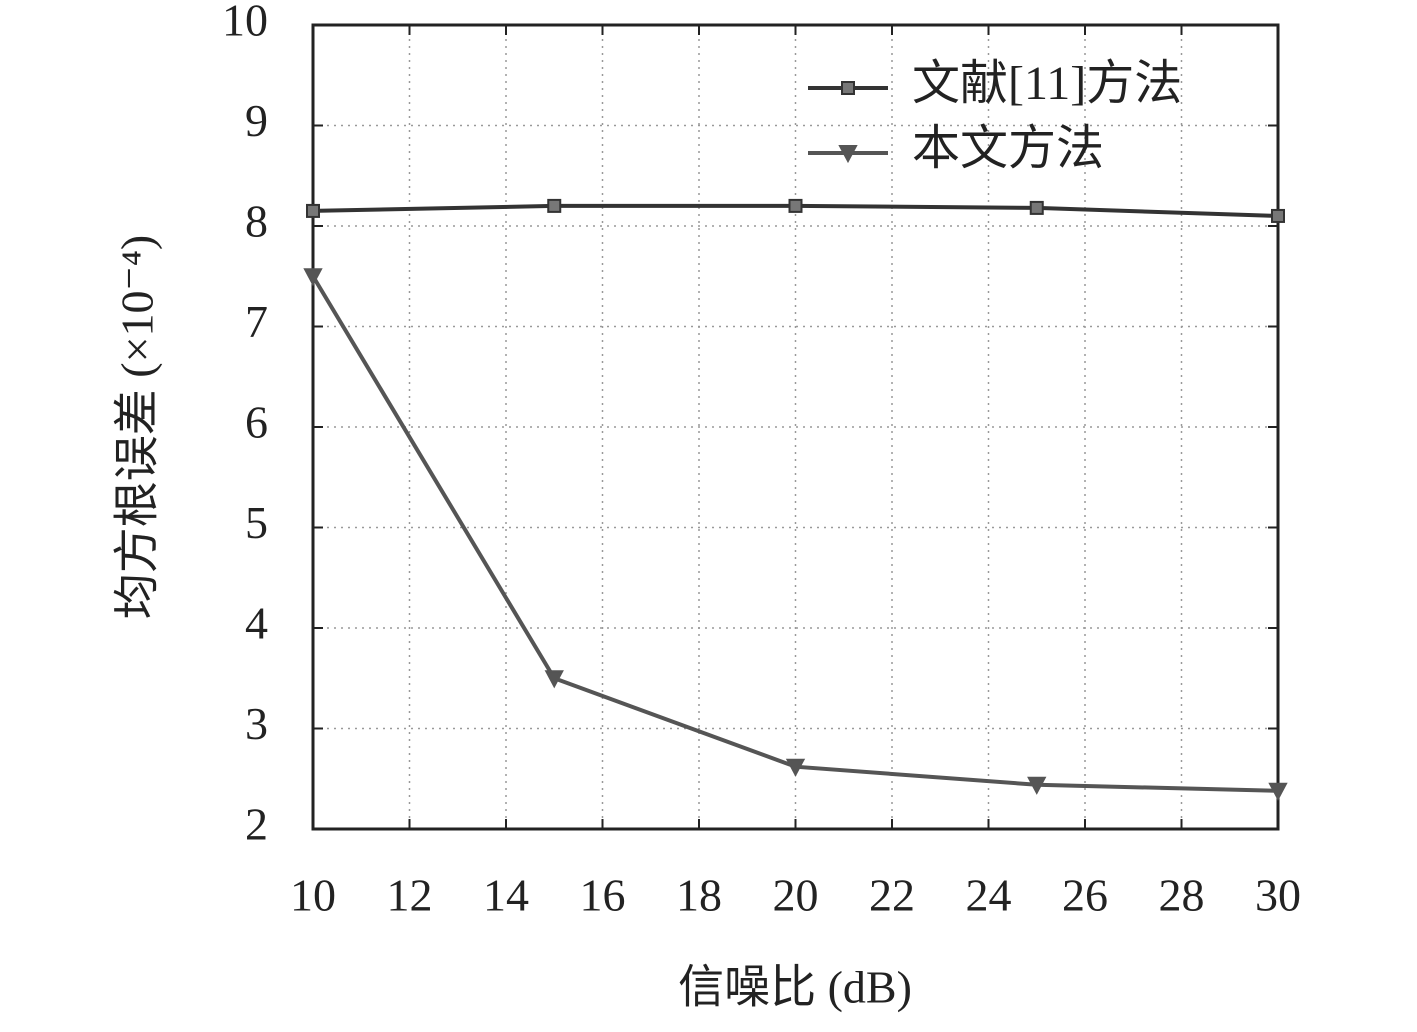 The height and width of the screenshot is (1032, 1417). Describe the element at coordinates (1047, 83) in the screenshot. I see `legend-label: 文献[11]方法` at that location.